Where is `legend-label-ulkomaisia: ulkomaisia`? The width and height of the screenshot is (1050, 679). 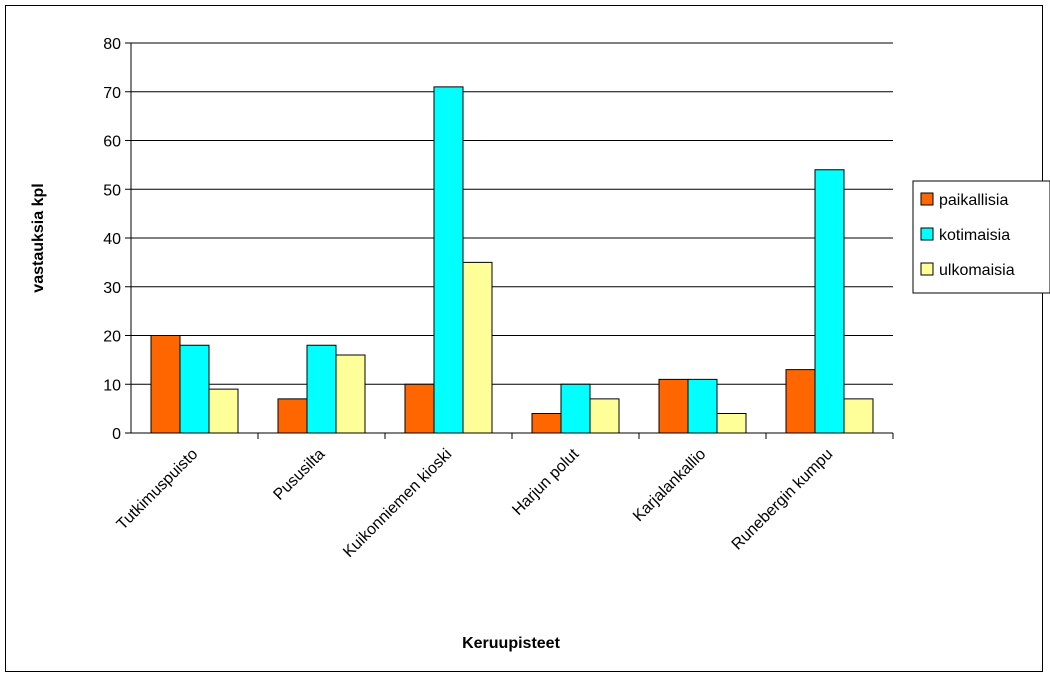 legend-label-ulkomaisia: ulkomaisia is located at coordinates (977, 270).